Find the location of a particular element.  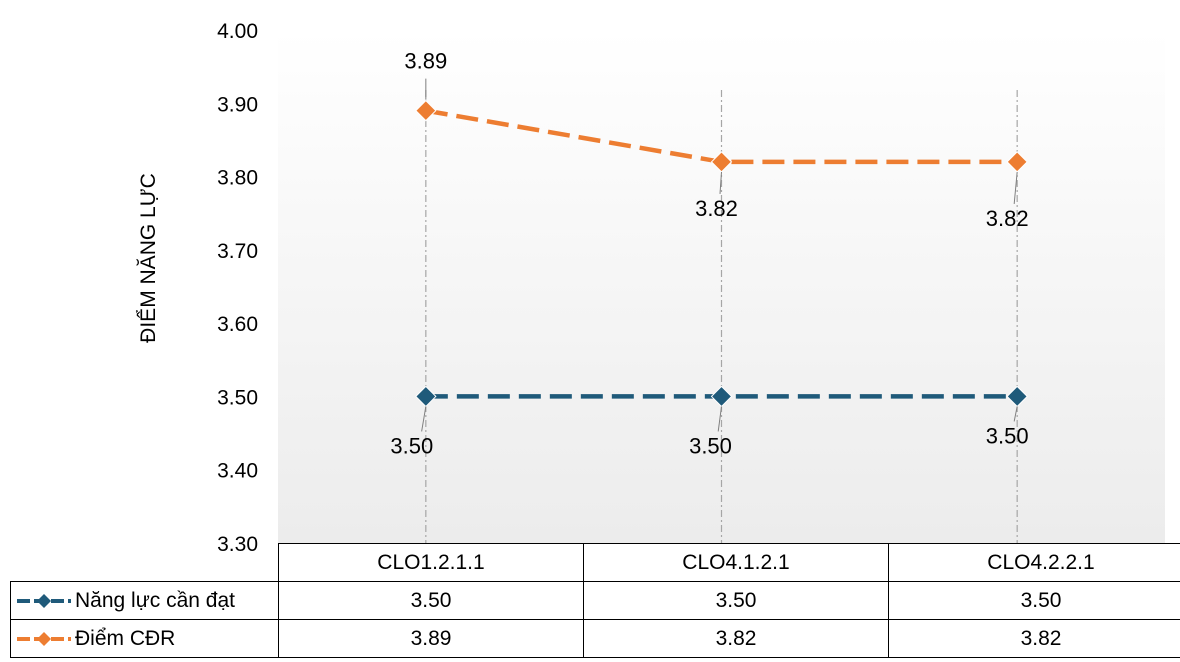

category-cell: CLO1.2.1.1 is located at coordinates (431, 562).